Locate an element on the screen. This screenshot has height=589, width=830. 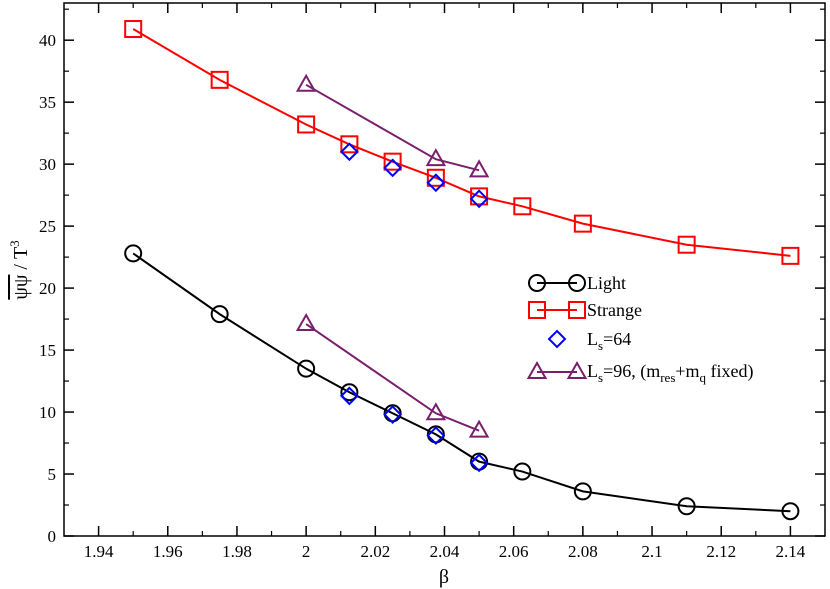
y-axis-title: ψψ / T3 is located at coordinates (19, 269).